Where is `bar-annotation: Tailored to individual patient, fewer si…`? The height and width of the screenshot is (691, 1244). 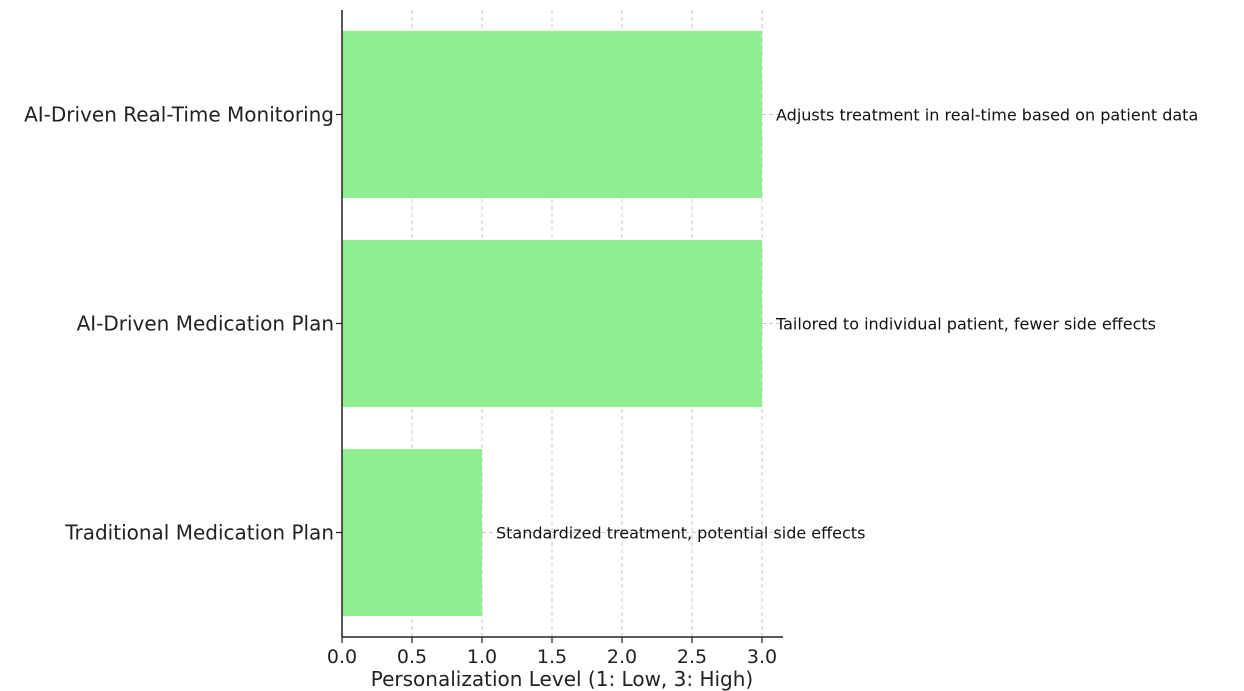
bar-annotation: Tailored to individual patient, fewer si… is located at coordinates (965, 324).